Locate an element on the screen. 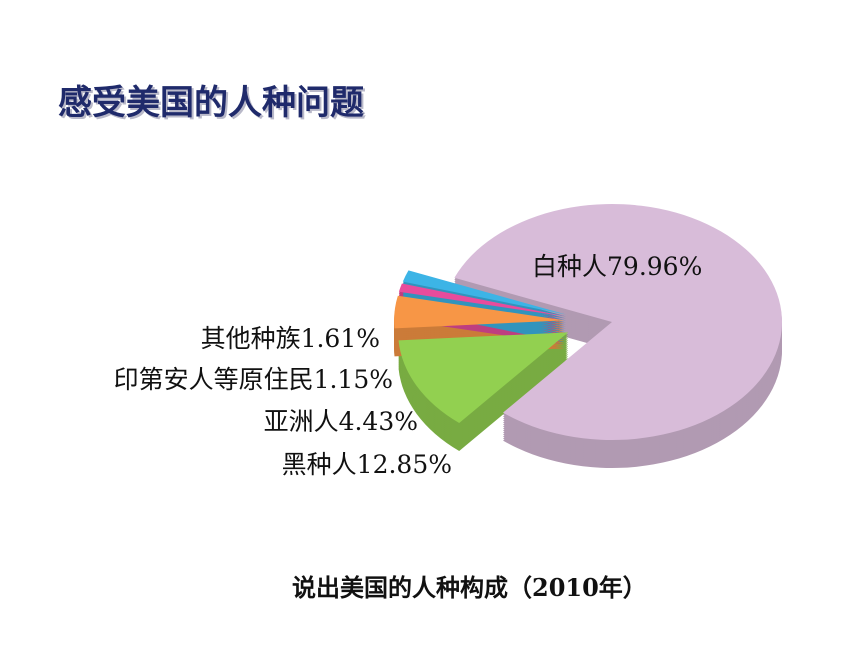 This screenshot has height=645, width=860. value-label: 1.61% is located at coordinates (340, 338).